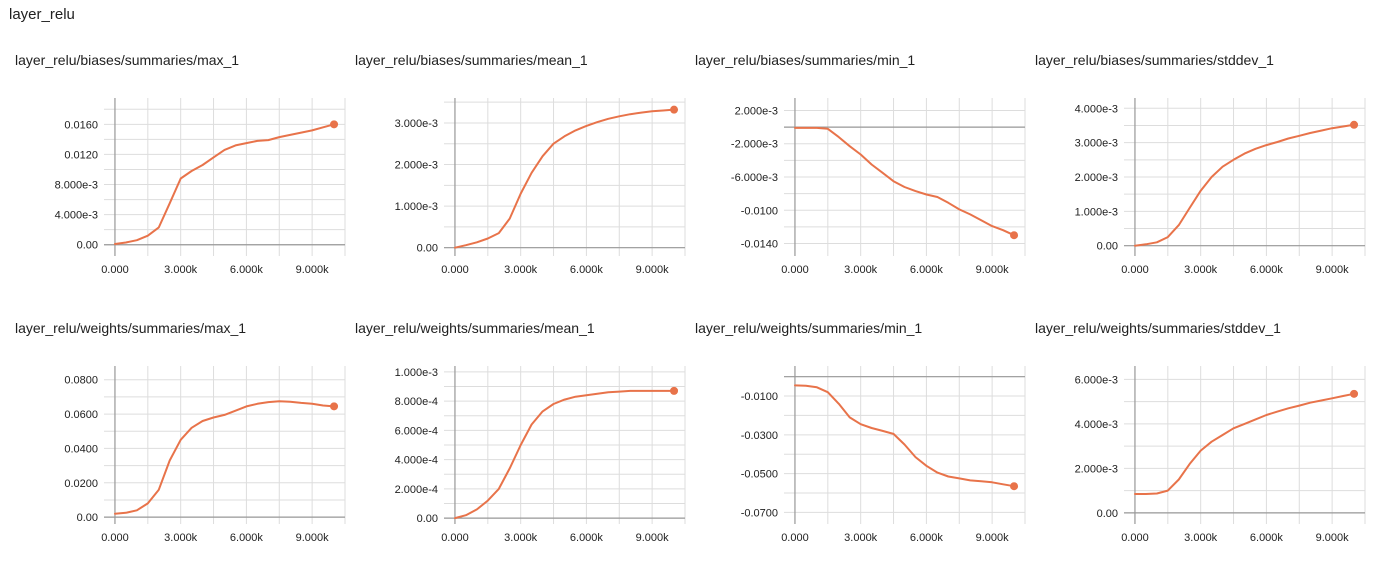 This screenshot has width=1384, height=580. Describe the element at coordinates (759, 211) in the screenshot. I see `y-tick-label: -0.0100` at that location.